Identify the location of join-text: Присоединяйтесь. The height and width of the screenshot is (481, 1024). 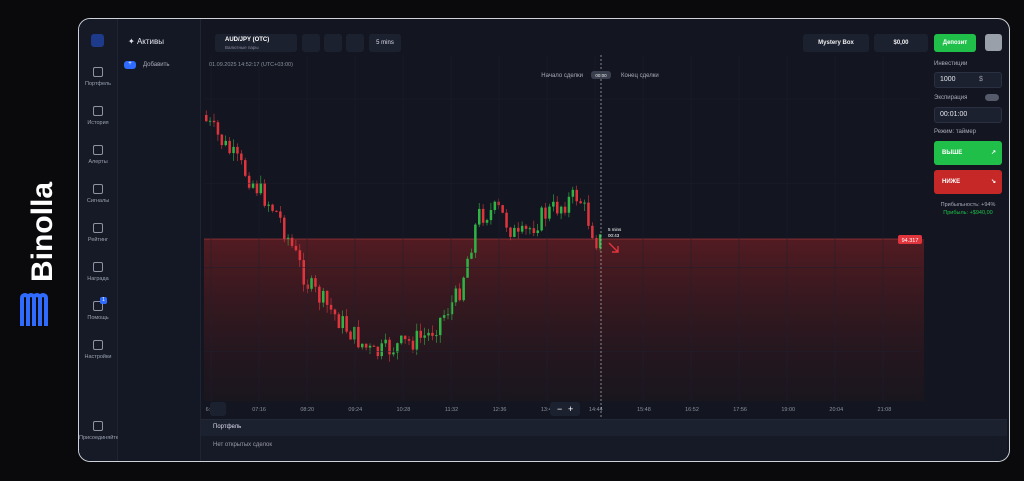
(102, 438).